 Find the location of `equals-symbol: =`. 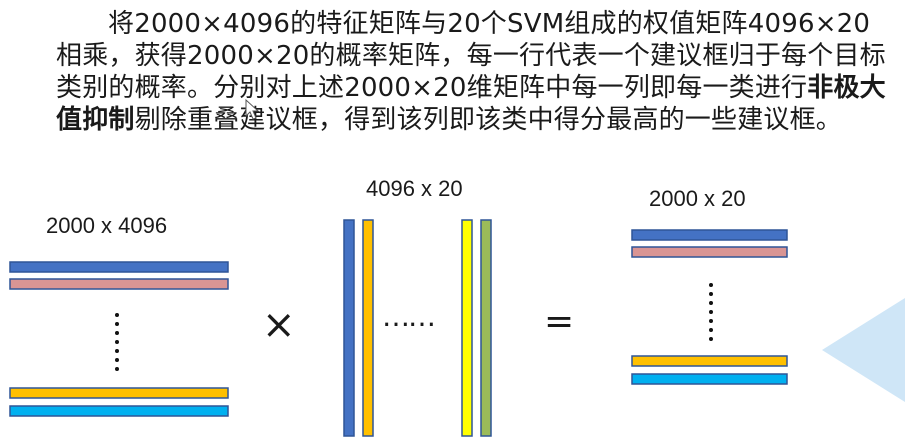

equals-symbol: = is located at coordinates (559, 321).